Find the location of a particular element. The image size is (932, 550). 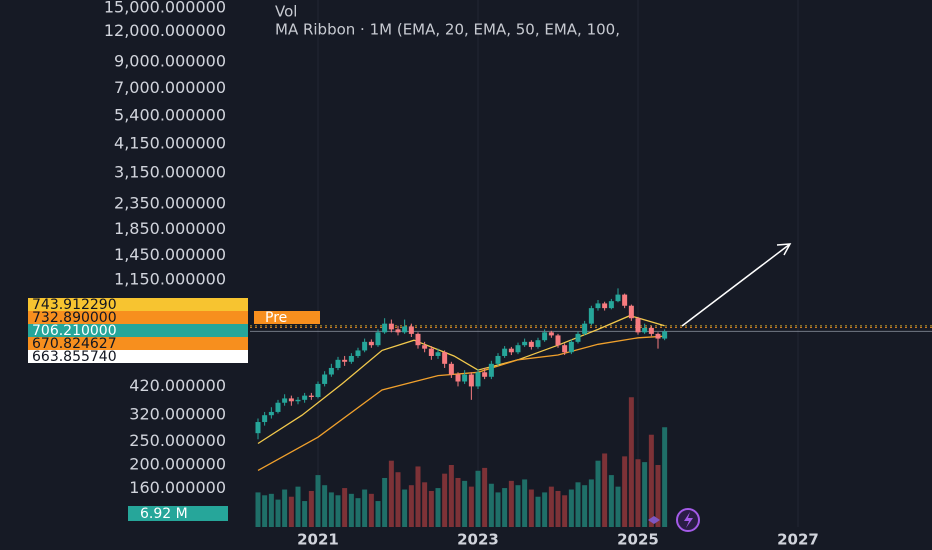

volume-title: Vol is located at coordinates (286, 12).